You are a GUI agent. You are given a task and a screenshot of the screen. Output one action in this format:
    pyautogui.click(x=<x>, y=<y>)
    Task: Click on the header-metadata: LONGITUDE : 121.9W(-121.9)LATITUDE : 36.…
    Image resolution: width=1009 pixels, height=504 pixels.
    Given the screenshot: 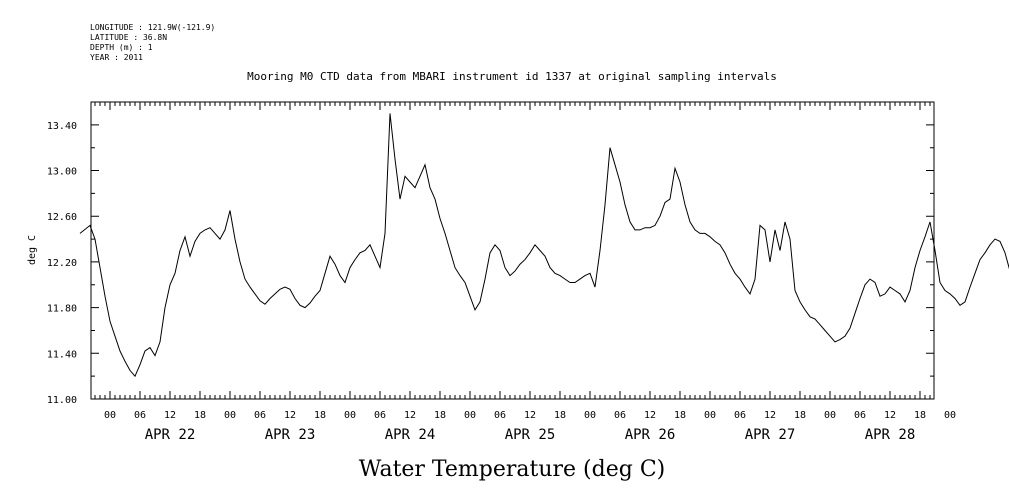 What is the action you would take?
    pyautogui.click(x=152, y=42)
    